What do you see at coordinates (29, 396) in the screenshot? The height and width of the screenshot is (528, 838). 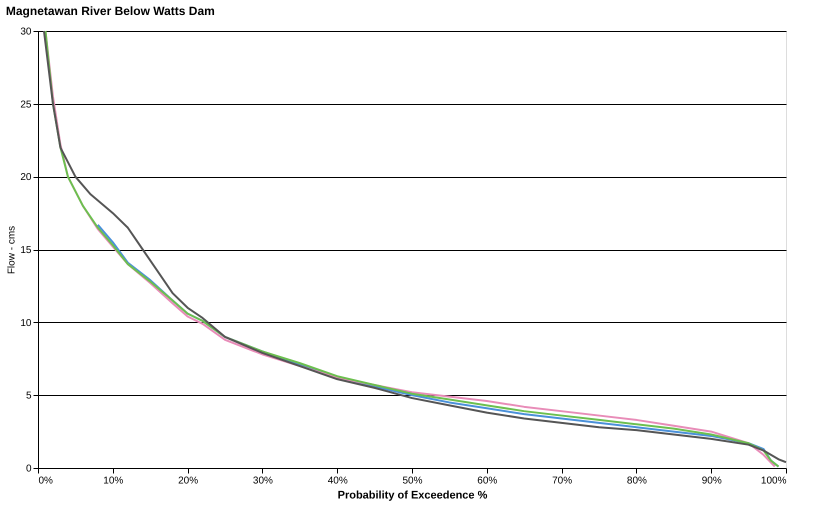 I see `y-tick-label: 5` at bounding box center [29, 396].